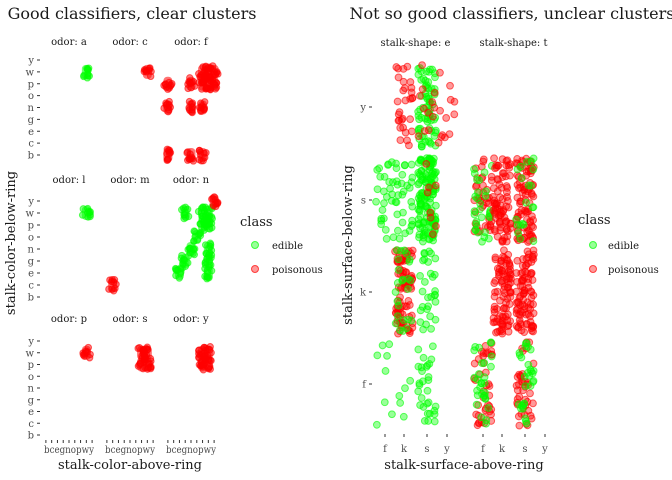  Describe the element at coordinates (544, 449) in the screenshot. I see `x-tick-label: y` at that location.